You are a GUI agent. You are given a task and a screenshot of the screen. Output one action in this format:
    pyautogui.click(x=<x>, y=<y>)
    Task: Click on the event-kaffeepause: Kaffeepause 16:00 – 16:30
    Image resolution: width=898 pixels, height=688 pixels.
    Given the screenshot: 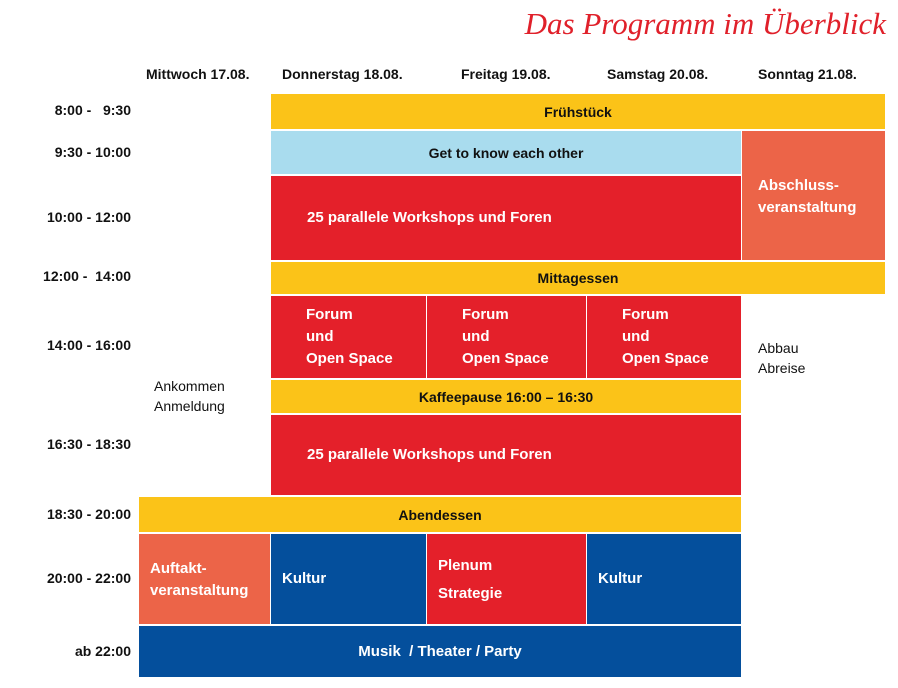 What is the action you would take?
    pyautogui.click(x=506, y=396)
    